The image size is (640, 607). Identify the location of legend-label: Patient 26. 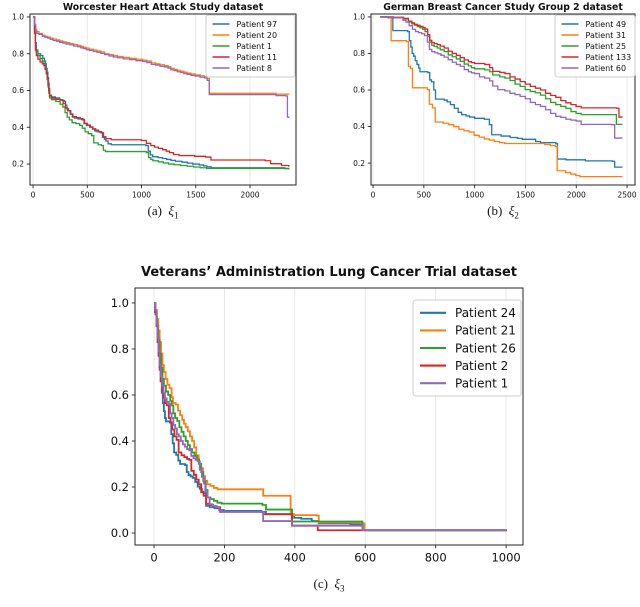
(485, 348).